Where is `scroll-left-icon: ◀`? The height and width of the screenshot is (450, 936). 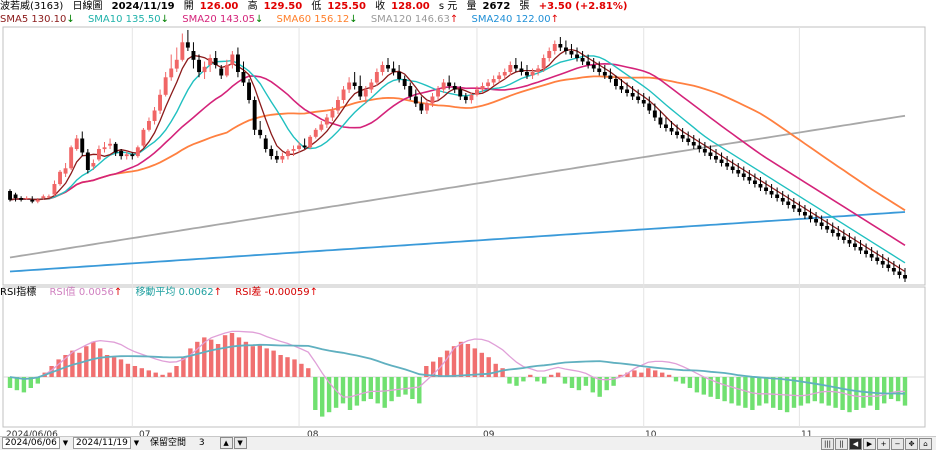 scroll-left-icon: ◀ is located at coordinates (855, 444).